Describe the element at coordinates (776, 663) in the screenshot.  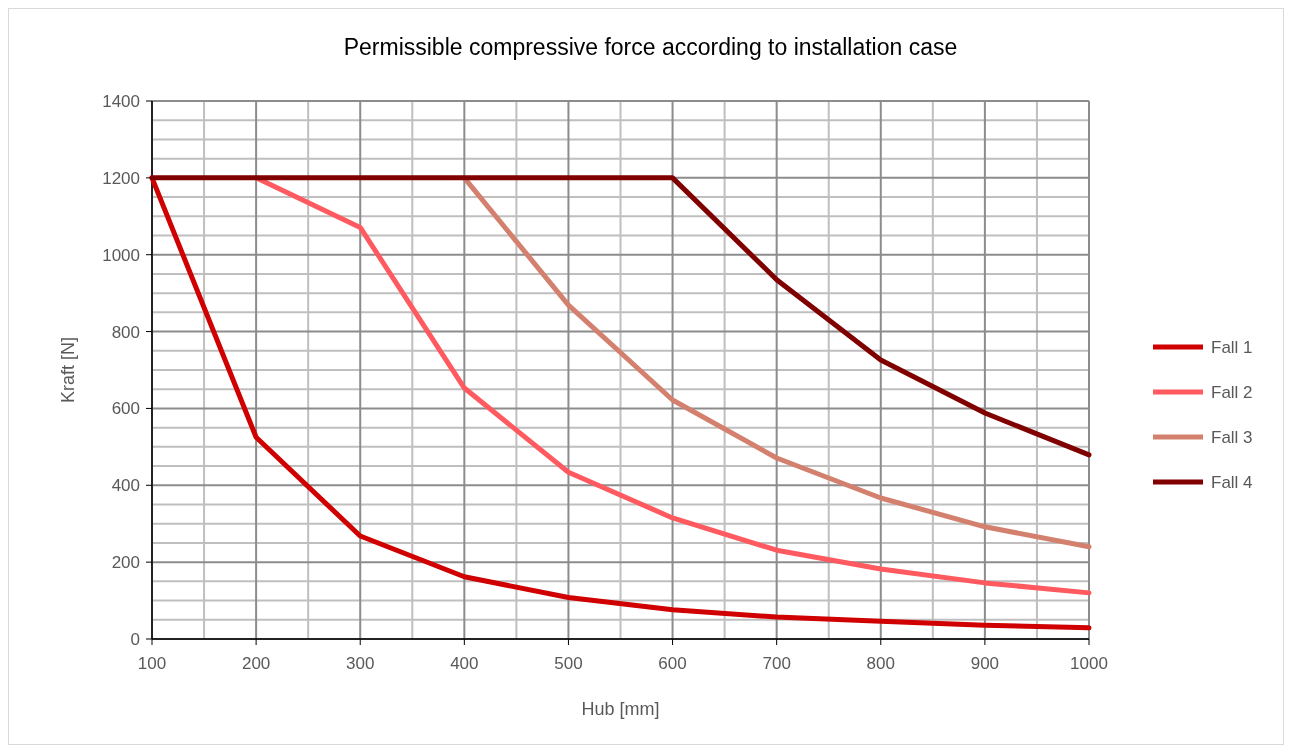
I see `x-tick-label: 700` at that location.